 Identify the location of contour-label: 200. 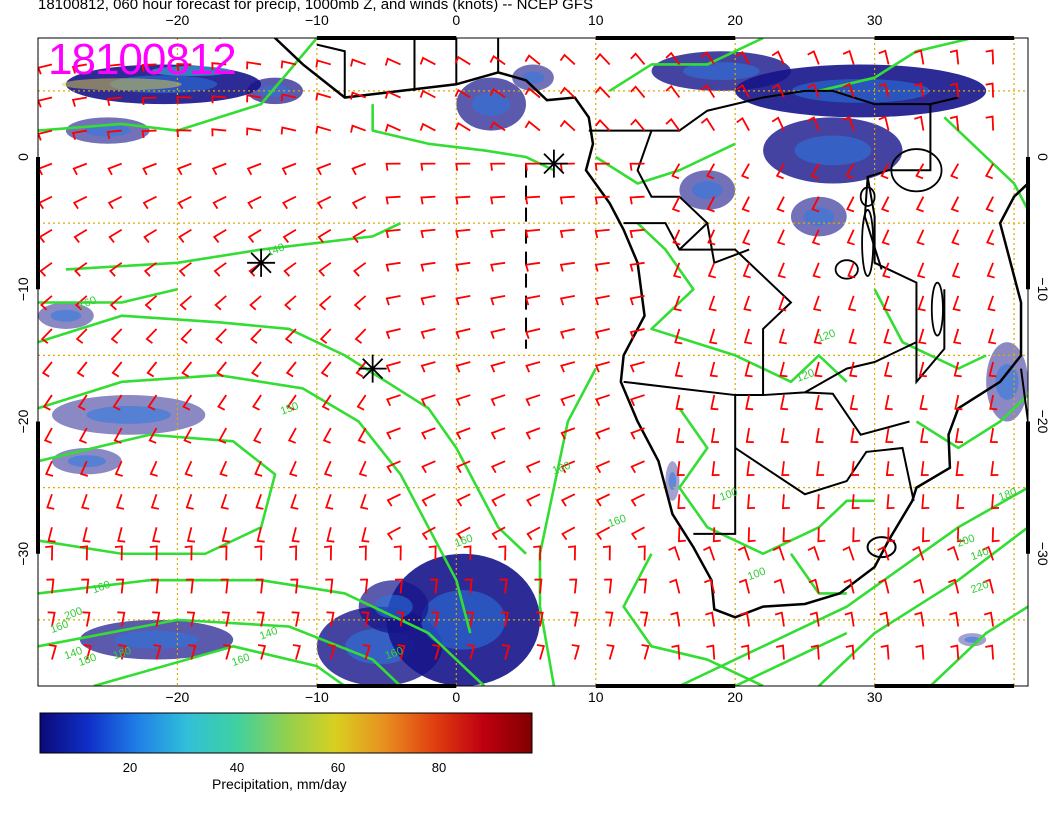
(73, 614).